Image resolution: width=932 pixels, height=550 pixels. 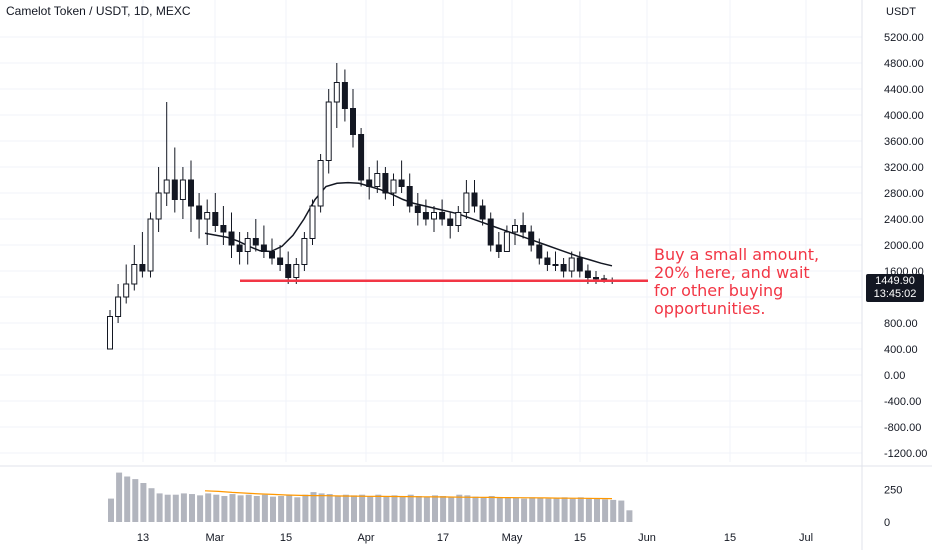 What do you see at coordinates (904, 246) in the screenshot?
I see `price-tick-label: 2000.00` at bounding box center [904, 246].